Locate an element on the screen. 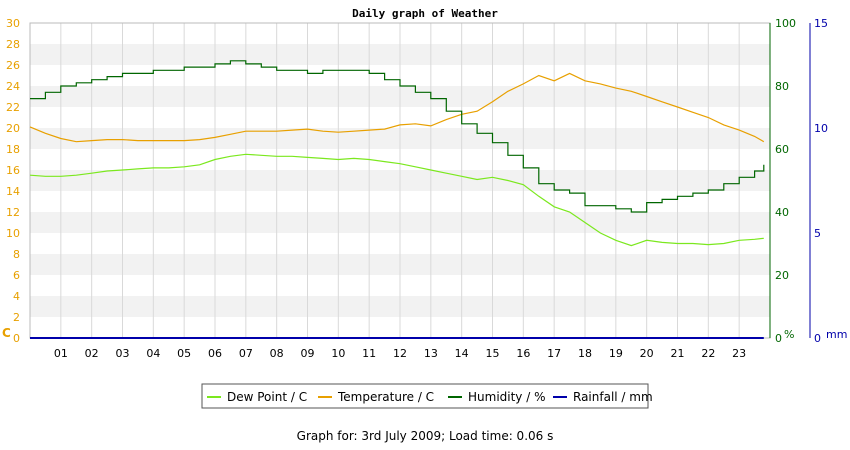 This screenshot has height=450, width=850. x-tick-label: 08 is located at coordinates (277, 353).